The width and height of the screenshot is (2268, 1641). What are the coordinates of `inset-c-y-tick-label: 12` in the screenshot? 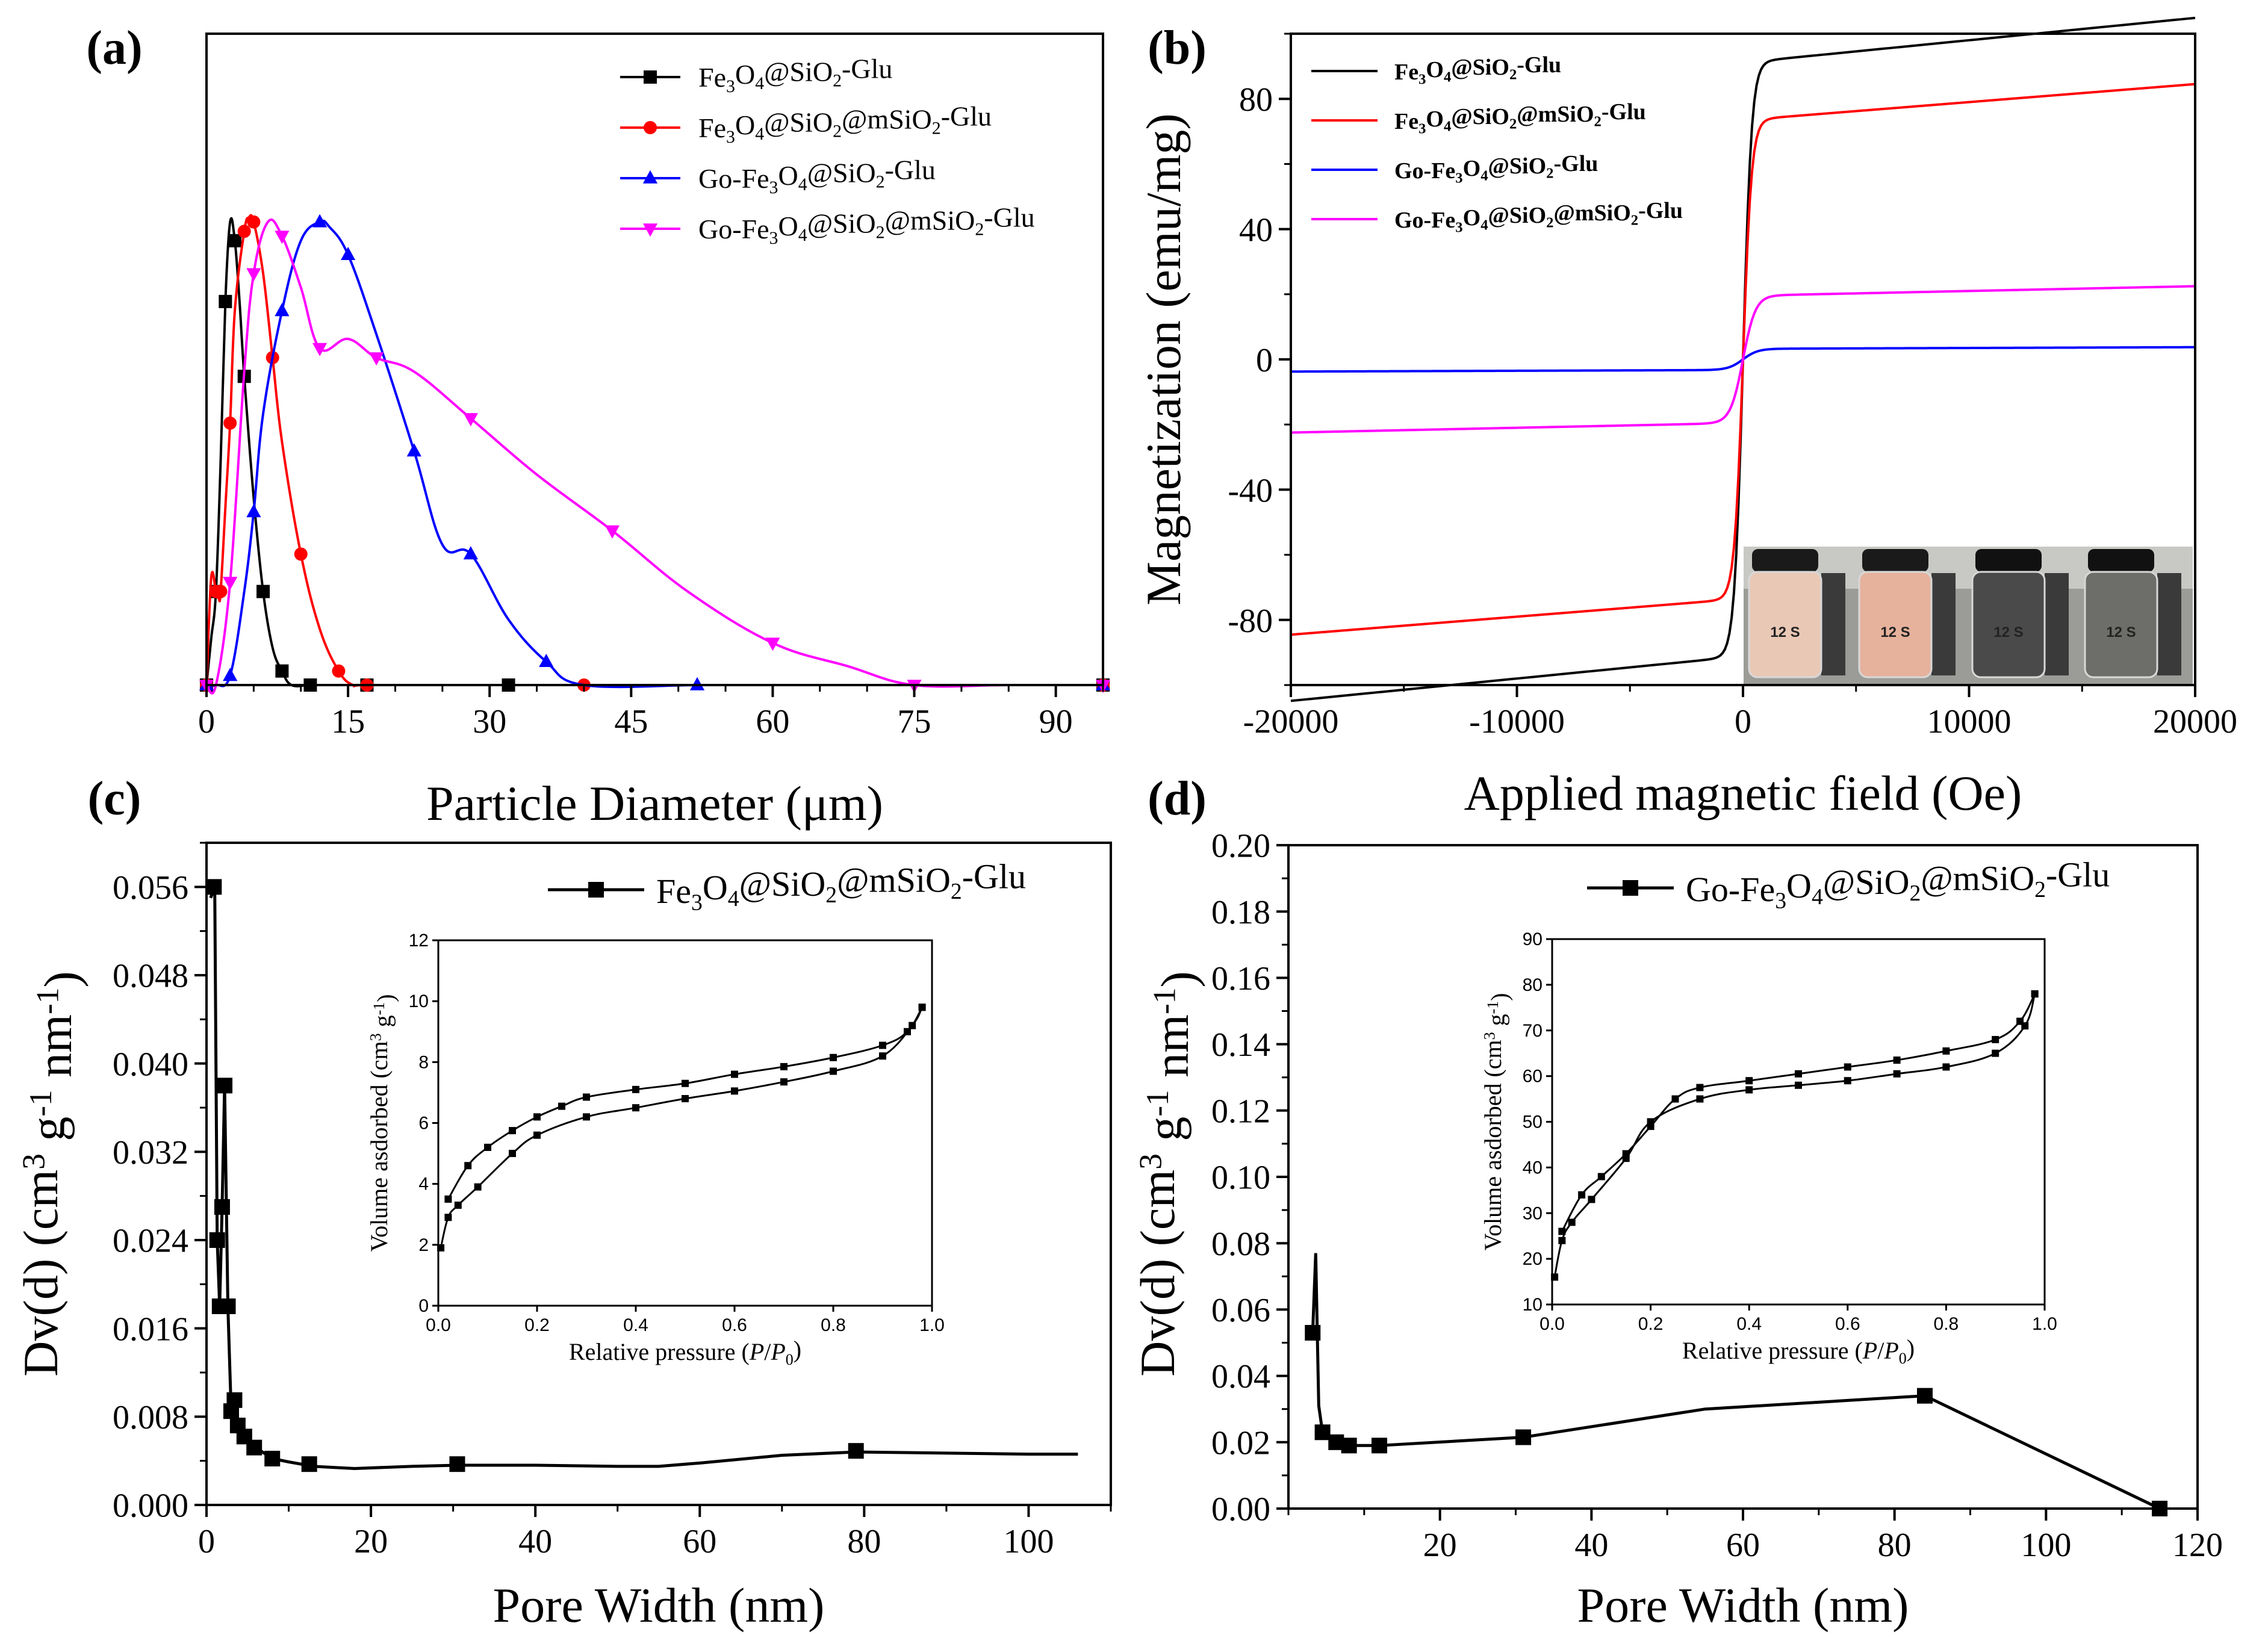 It's located at (419, 941).